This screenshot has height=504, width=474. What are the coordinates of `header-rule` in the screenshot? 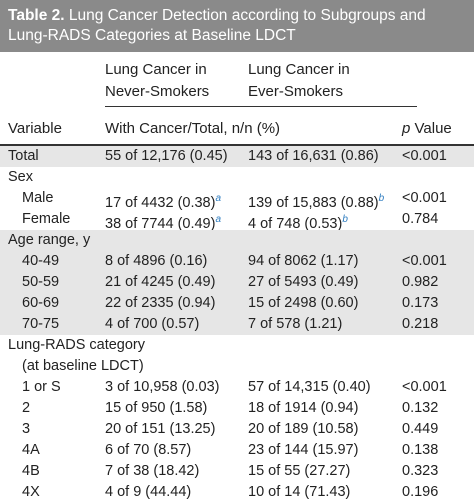 It's located at (237, 145).